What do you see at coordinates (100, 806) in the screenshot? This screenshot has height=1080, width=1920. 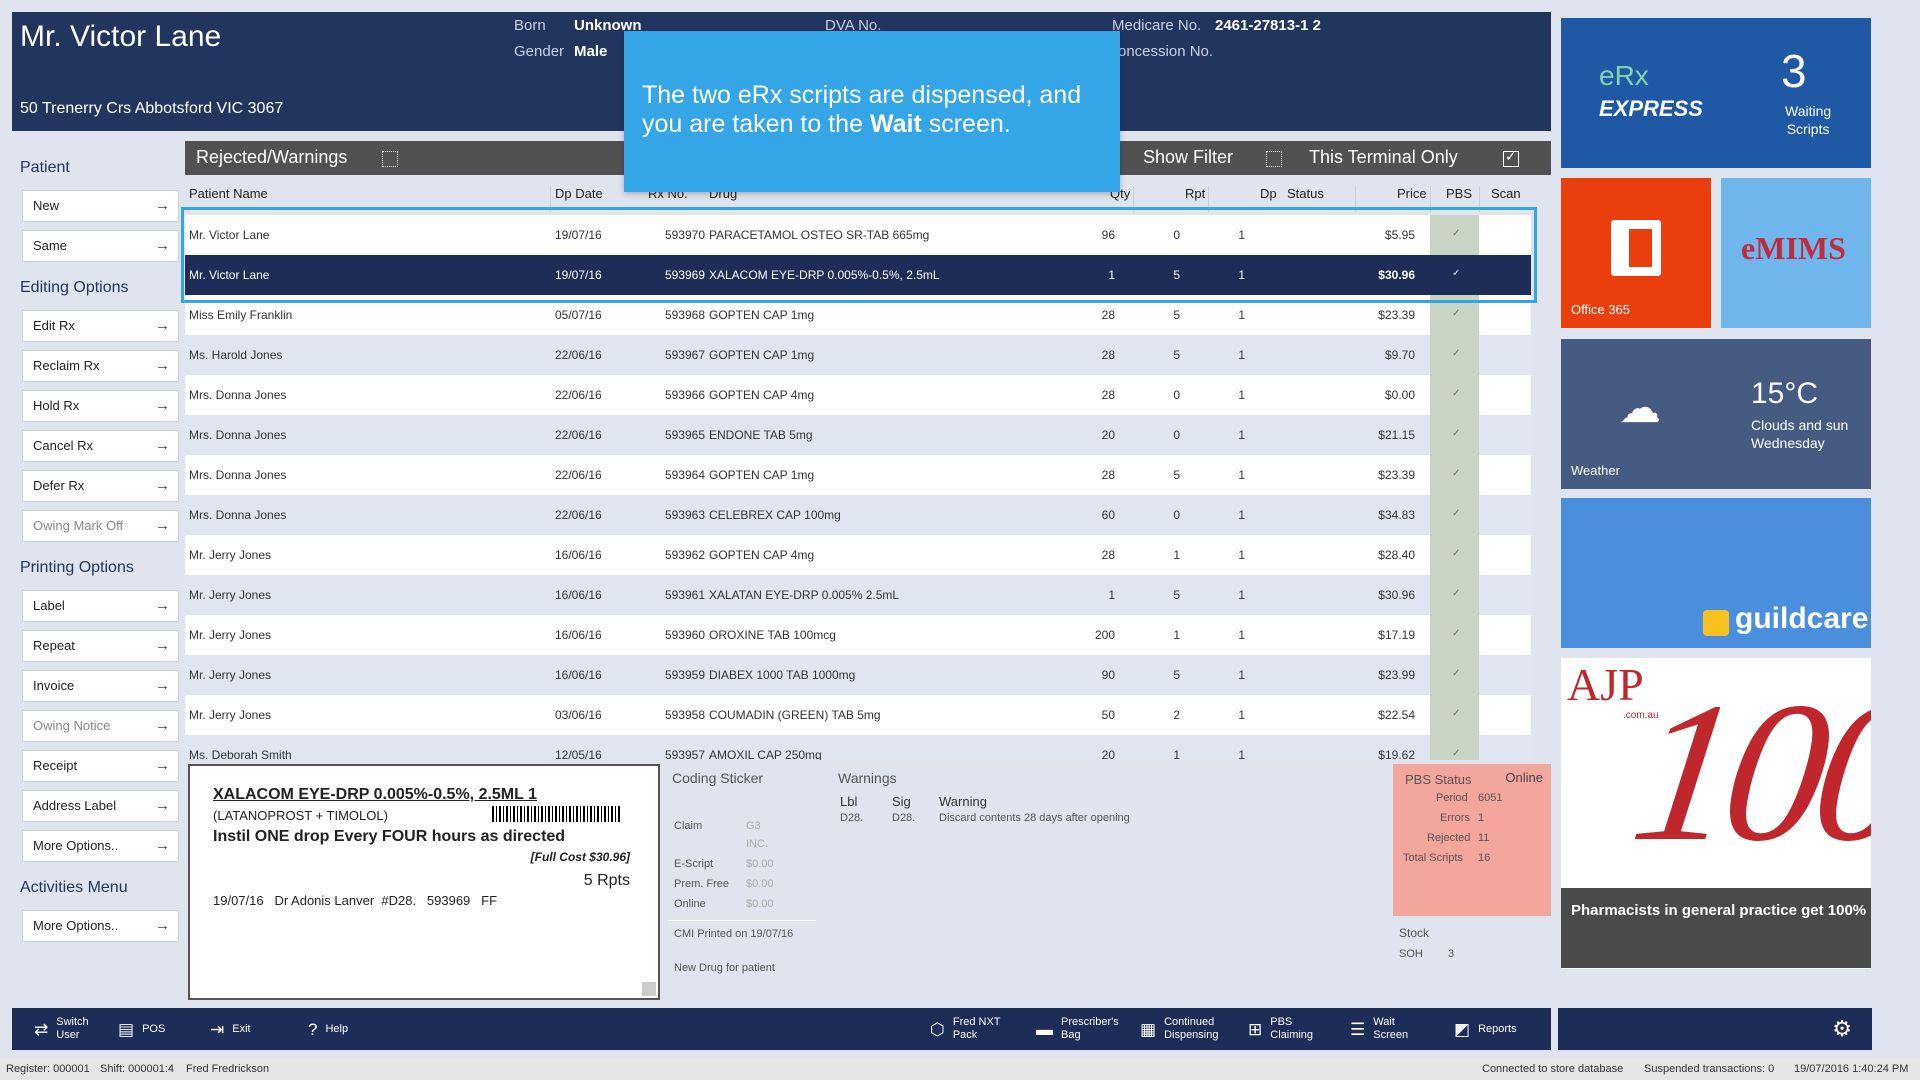 I see `address-label-button: Address Label →` at bounding box center [100, 806].